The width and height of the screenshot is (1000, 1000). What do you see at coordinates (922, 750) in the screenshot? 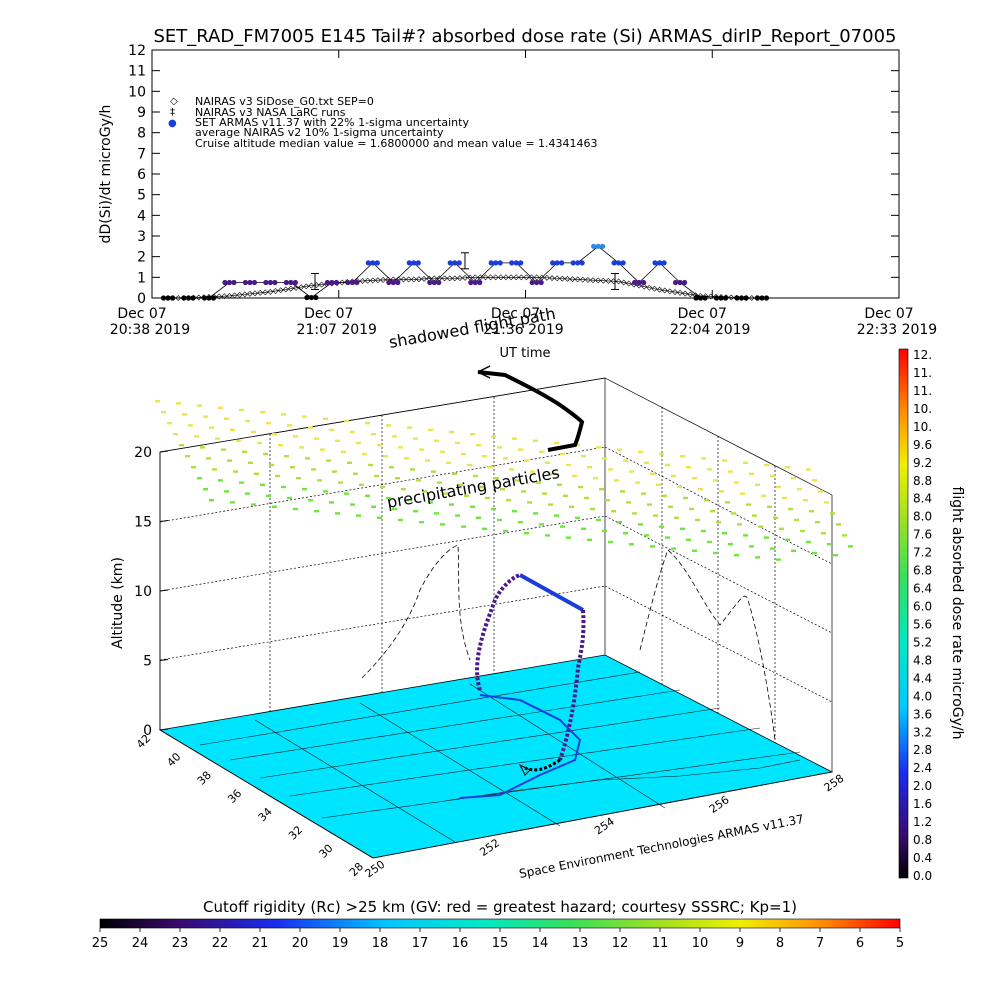
I see `right-colorbar-tick-label: 2.8` at bounding box center [922, 750].